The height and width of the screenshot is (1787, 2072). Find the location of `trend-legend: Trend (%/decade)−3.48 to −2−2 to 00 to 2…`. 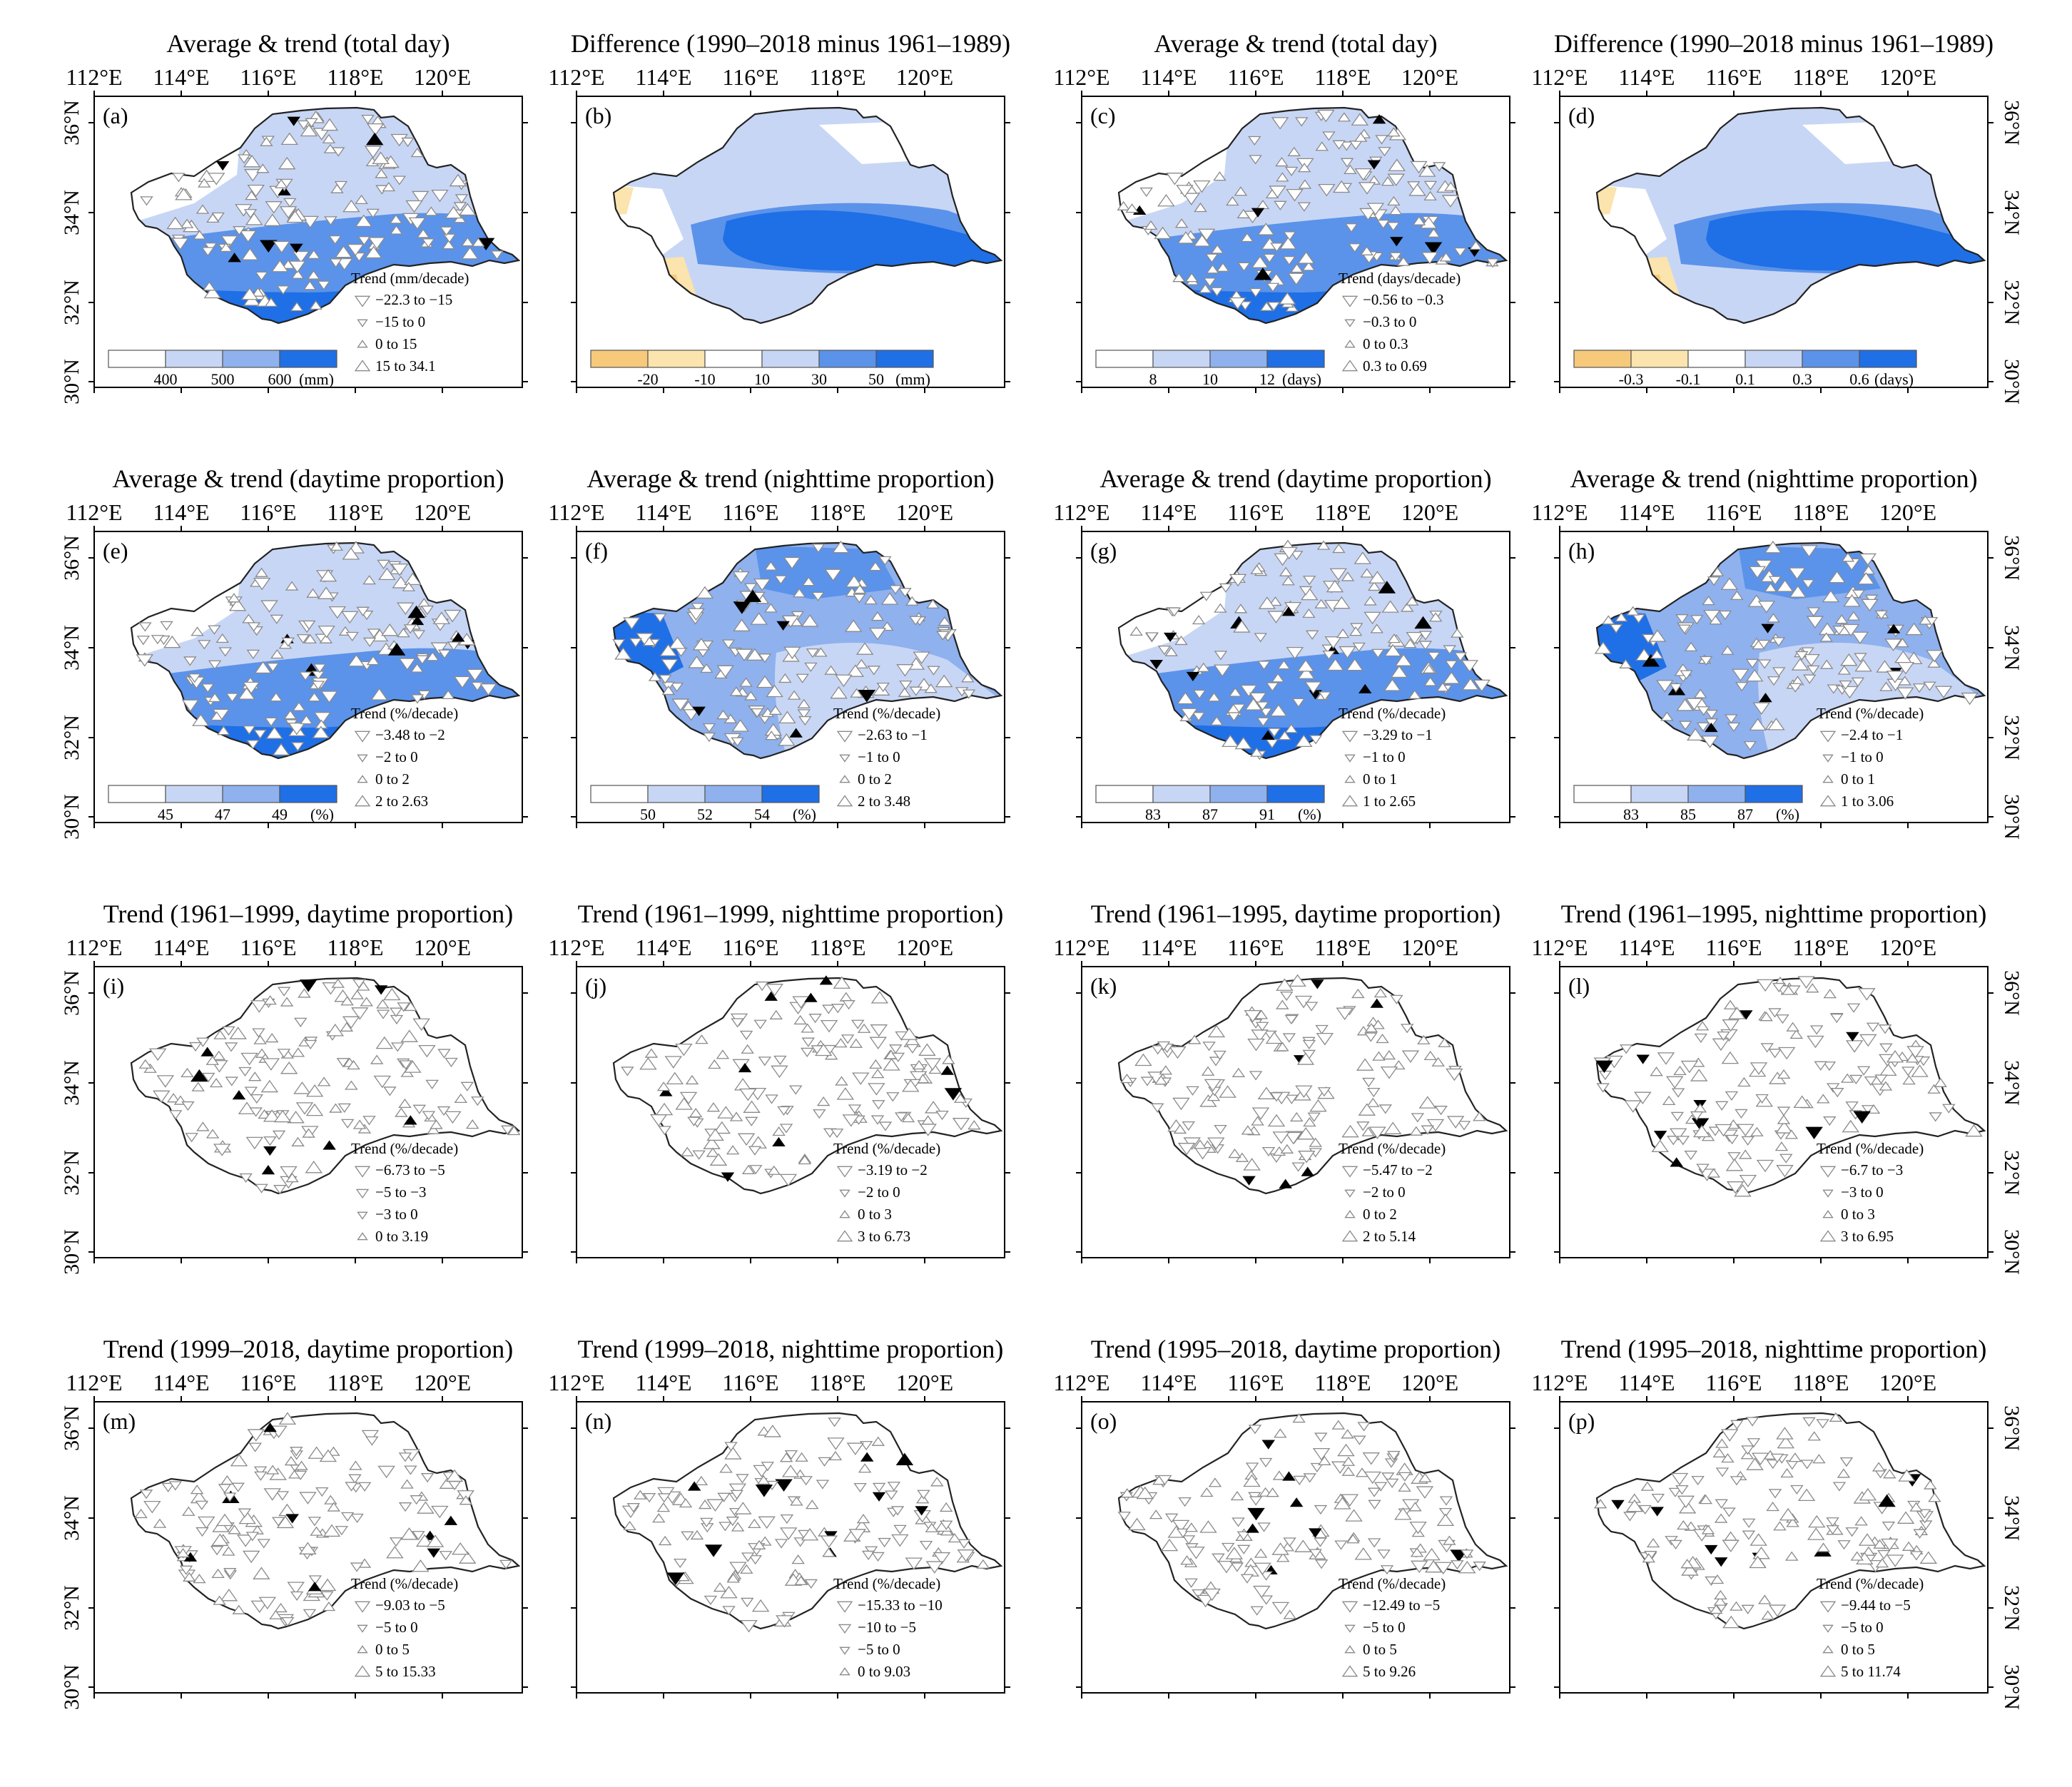

trend-legend: Trend (%/decade)−3.48 to −2−2 to 00 to 2… is located at coordinates (405, 757).